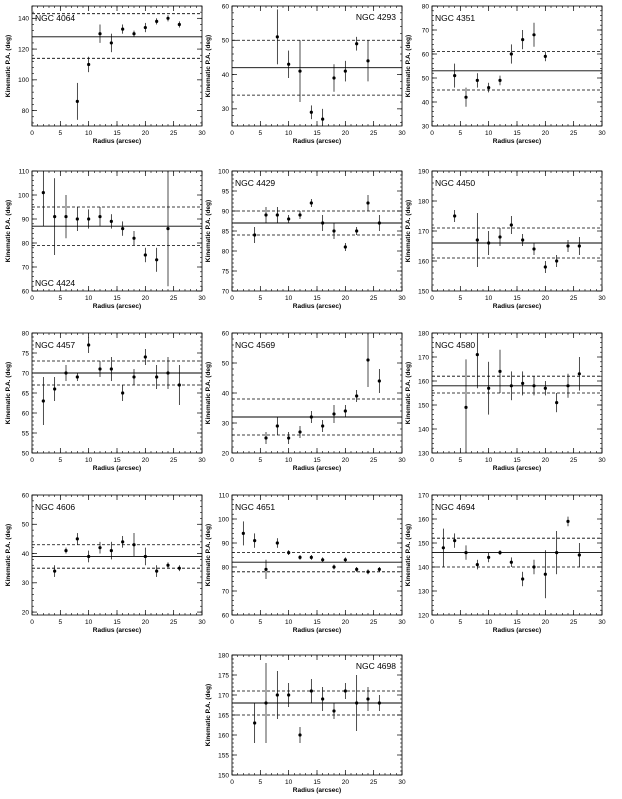 This screenshot has width=622, height=799. Describe the element at coordinates (226, 191) in the screenshot. I see `y-tick-label: 95` at that location.